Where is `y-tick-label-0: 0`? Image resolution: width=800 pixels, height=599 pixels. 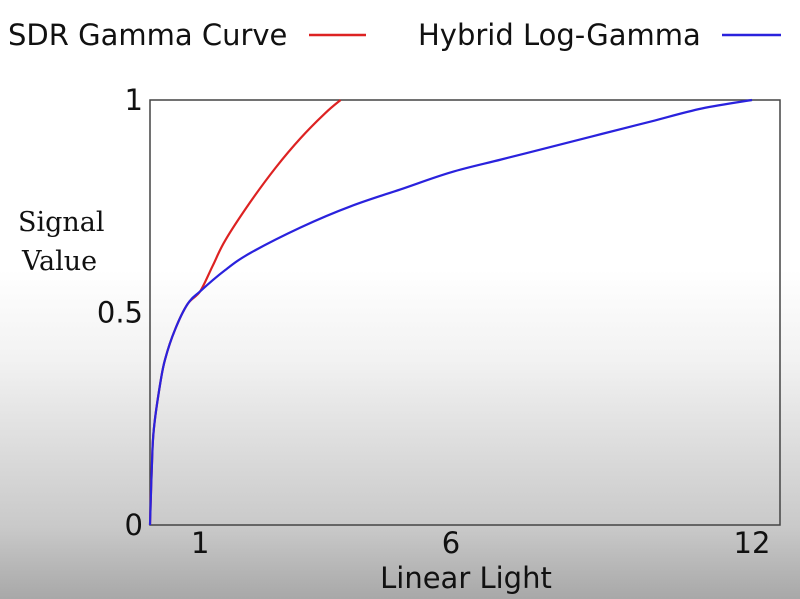
y-tick-label-0: 0 is located at coordinates (134, 525).